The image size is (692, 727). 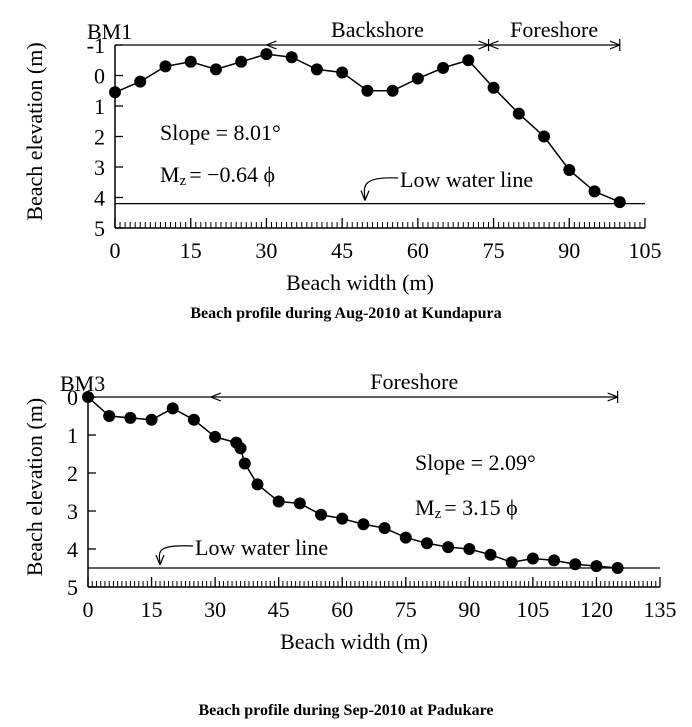 I want to click on mz-label: Mz = −0.64 ϕ, so click(x=217, y=175).